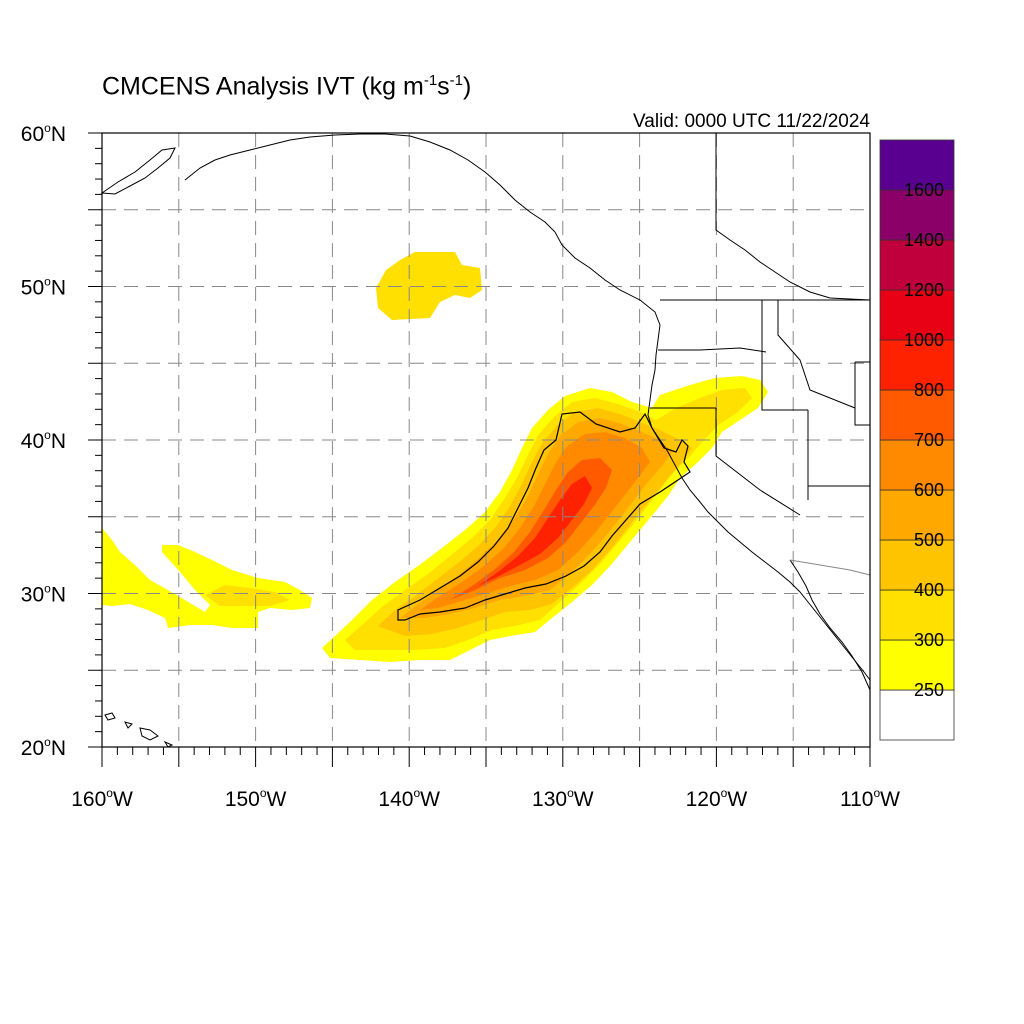  I want to click on ivt-contour-line, so click(544, 516).